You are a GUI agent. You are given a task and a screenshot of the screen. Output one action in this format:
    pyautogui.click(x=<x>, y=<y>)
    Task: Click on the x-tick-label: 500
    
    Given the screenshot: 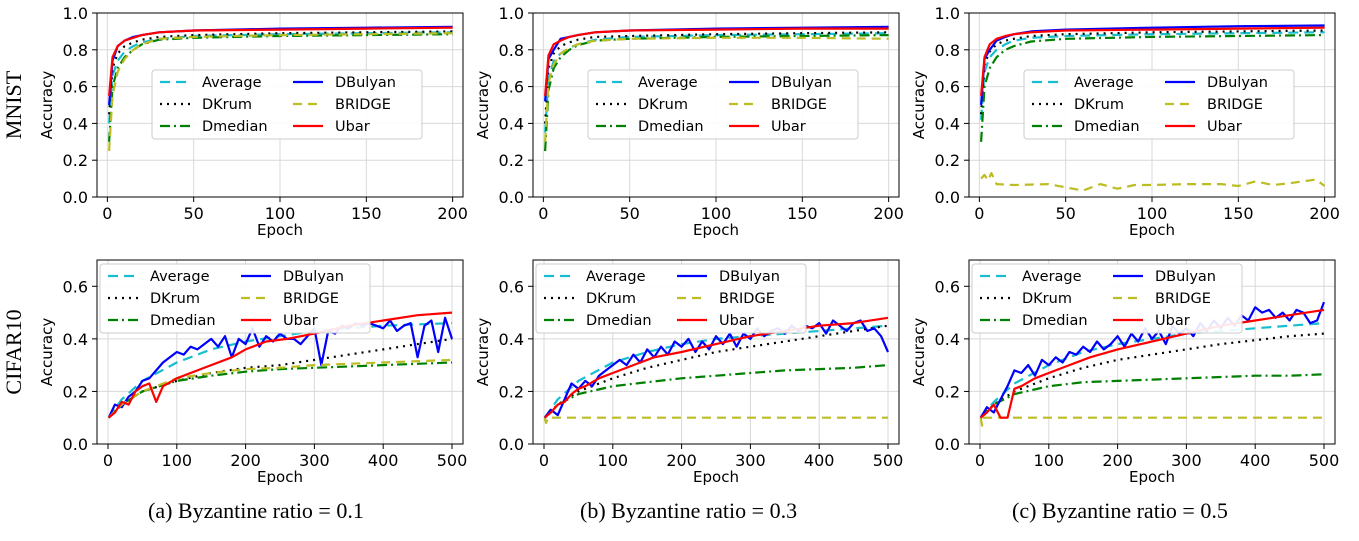 What is the action you would take?
    pyautogui.click(x=452, y=460)
    